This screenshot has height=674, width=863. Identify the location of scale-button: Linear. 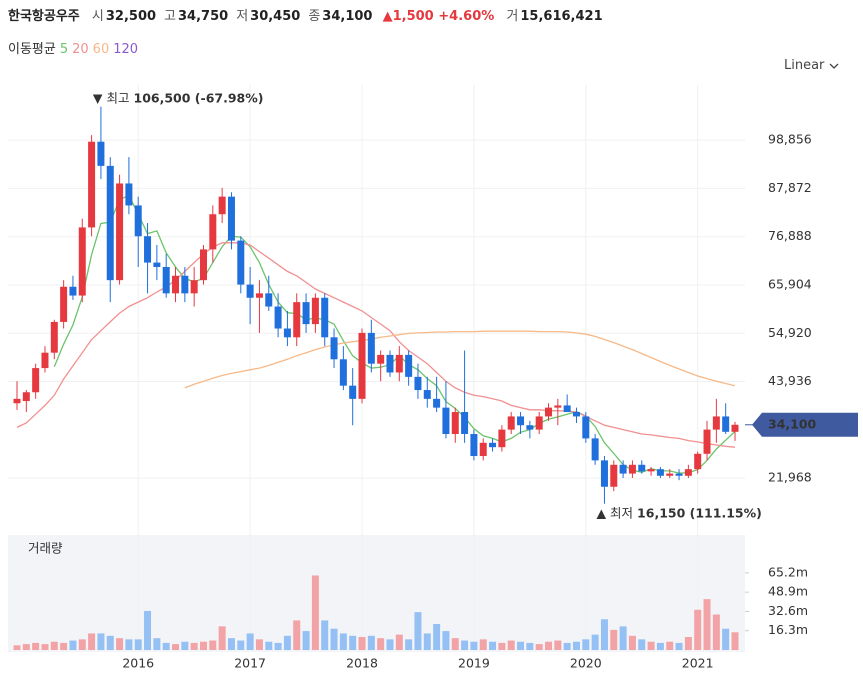
(811, 65).